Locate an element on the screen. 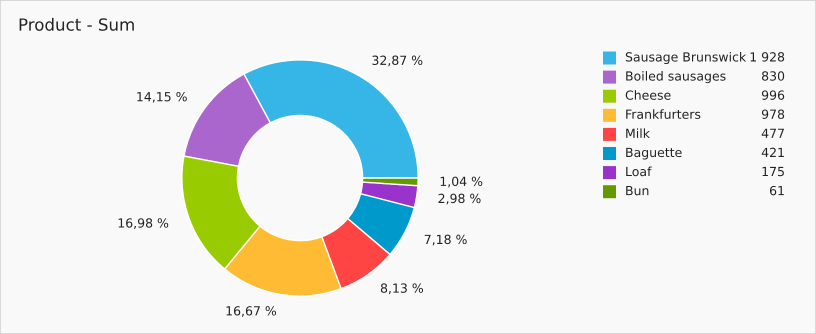 Image resolution: width=816 pixels, height=334 pixels. legend-label: Loaf is located at coordinates (639, 171).